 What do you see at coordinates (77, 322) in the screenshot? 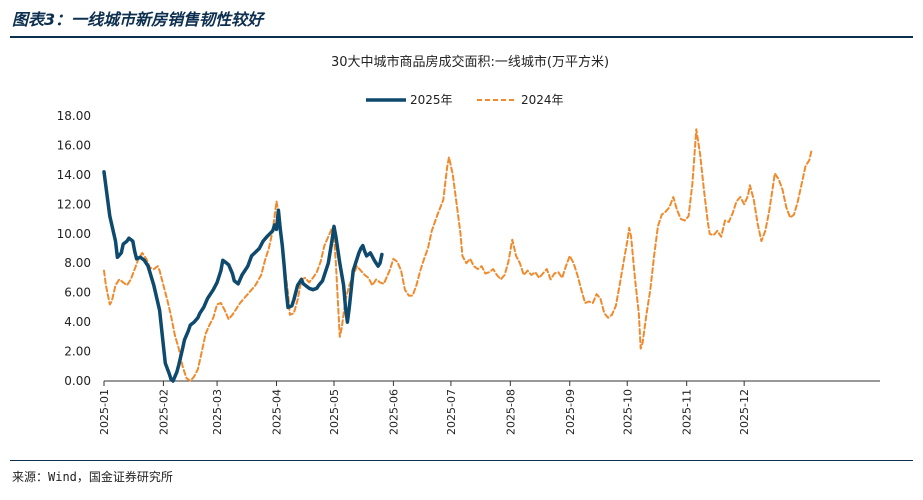
I see `y-tick-label: 4.00` at bounding box center [77, 322].